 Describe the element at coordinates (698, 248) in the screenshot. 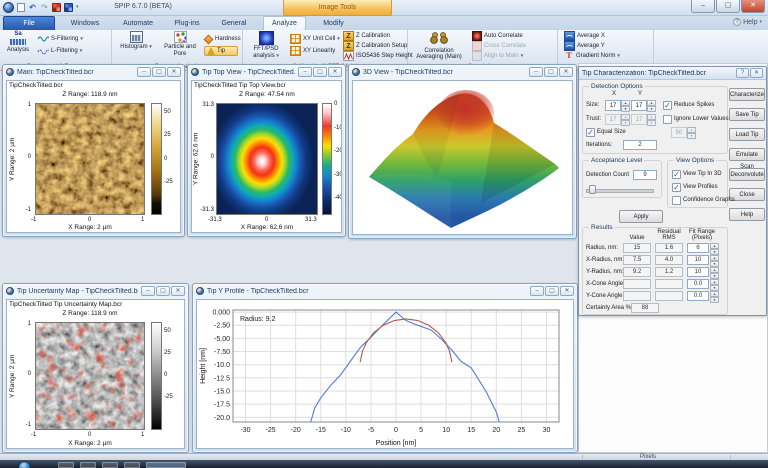

I see `result-fit-range: 6` at that location.